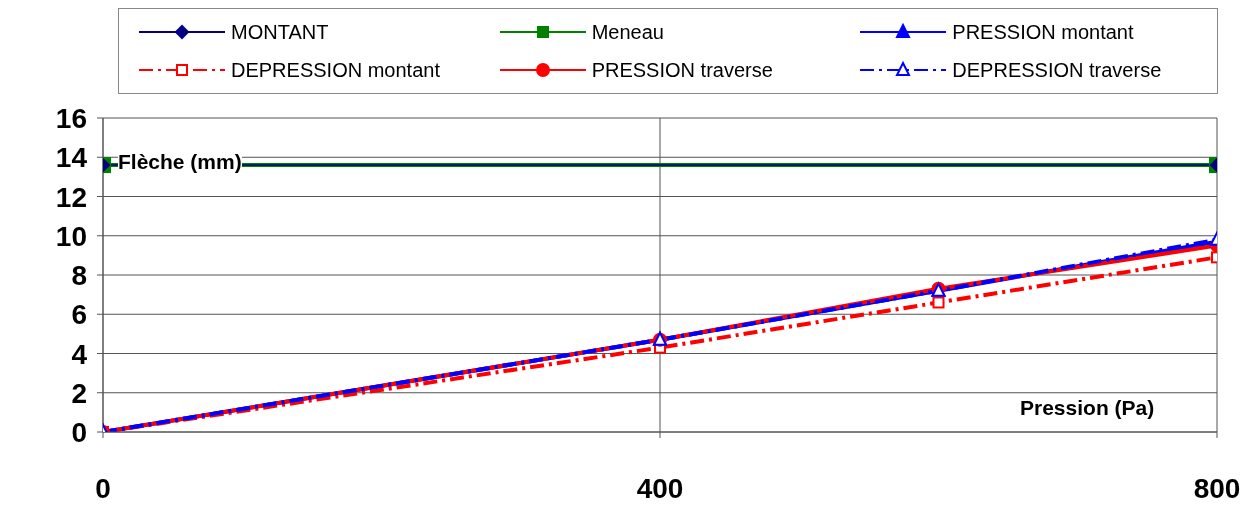 This screenshot has width=1250, height=529. I want to click on y-axis-title: Flèche (mm), so click(180, 162).